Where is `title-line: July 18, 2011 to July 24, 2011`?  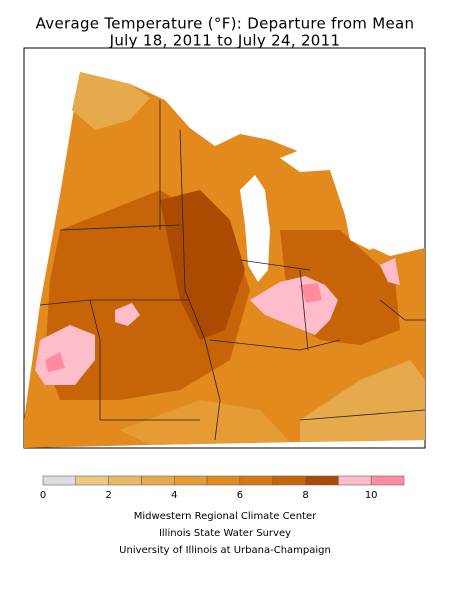
title-line: July 18, 2011 to July 24, 2011 is located at coordinates (225, 41).